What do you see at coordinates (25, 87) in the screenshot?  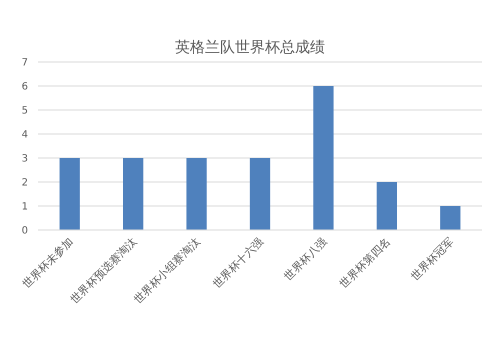 I see `y-tick-label: 6` at bounding box center [25, 87].